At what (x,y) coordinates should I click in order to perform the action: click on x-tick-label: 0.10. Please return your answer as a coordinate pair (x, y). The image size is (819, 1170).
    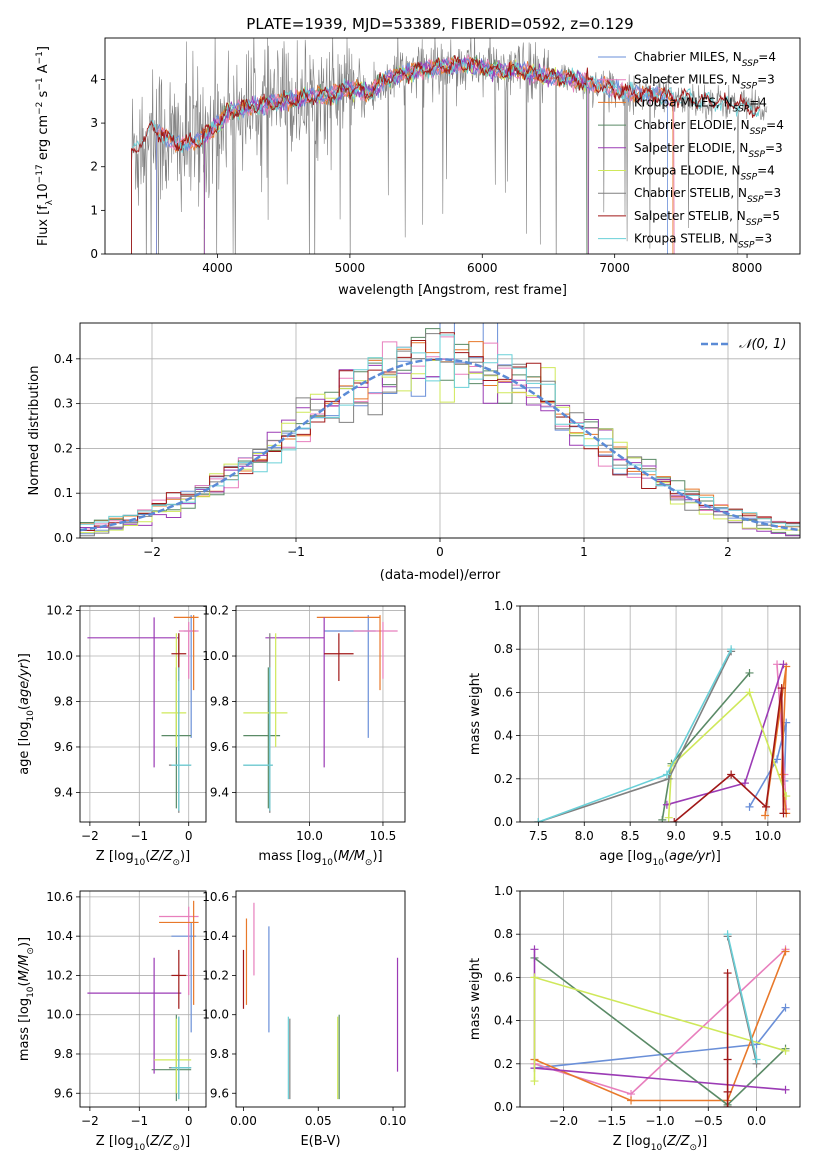
    Looking at the image, I should click on (393, 1121).